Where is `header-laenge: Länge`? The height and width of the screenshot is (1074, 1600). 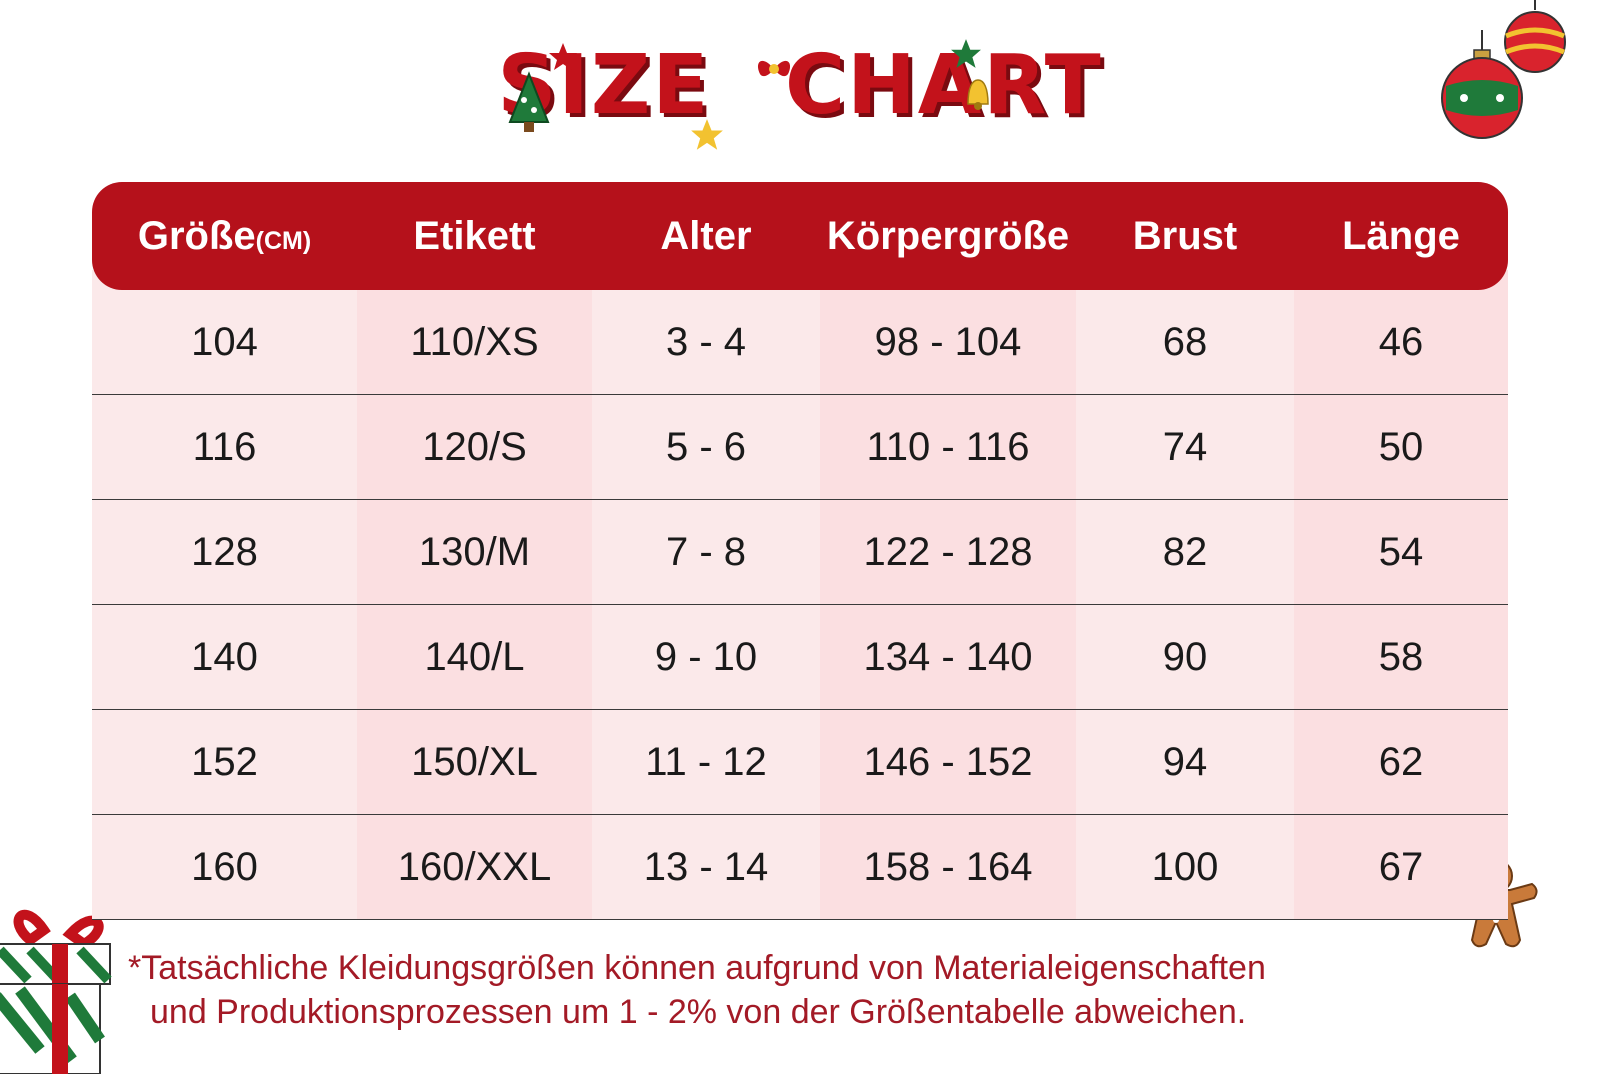 header-laenge: Länge is located at coordinates (1401, 235).